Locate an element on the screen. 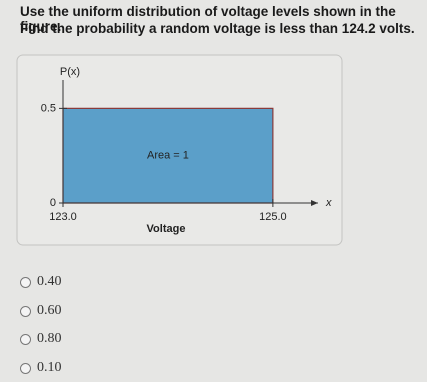 The height and width of the screenshot is (382, 427). x-axis-label: Voltage is located at coordinates (166, 229).